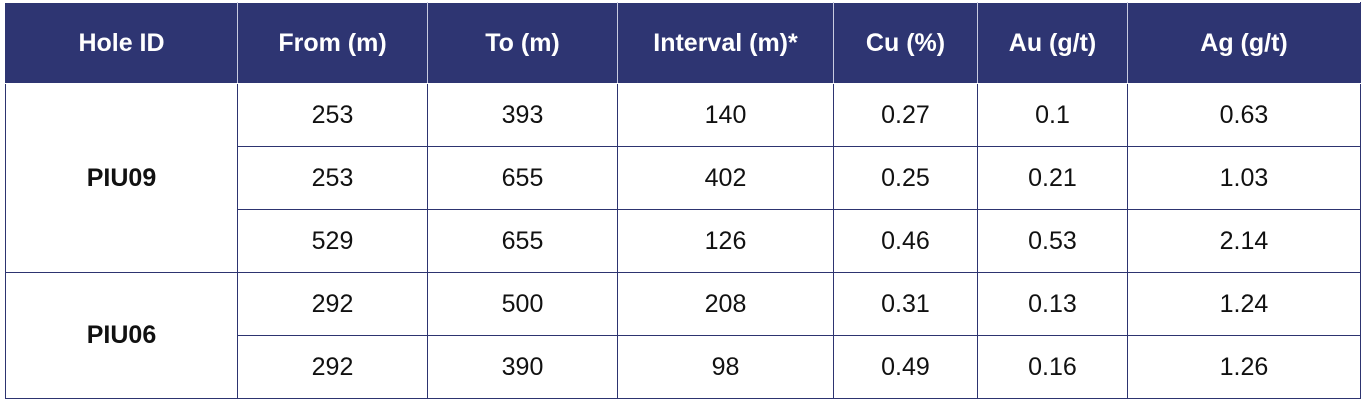  I want to click on header-cell: From (m), so click(332, 43).